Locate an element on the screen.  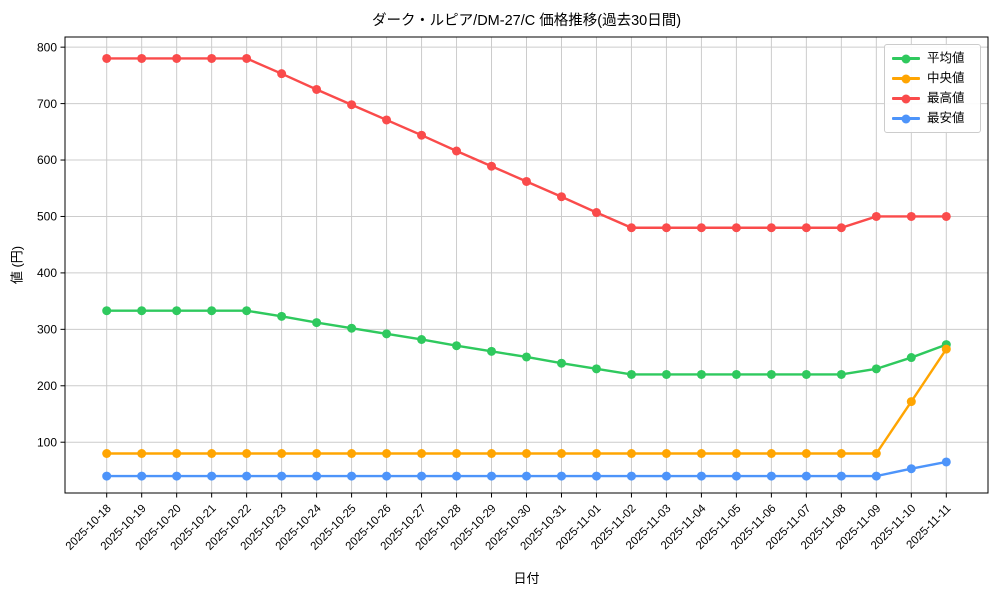
legend-line-max is located at coordinates (906, 98).